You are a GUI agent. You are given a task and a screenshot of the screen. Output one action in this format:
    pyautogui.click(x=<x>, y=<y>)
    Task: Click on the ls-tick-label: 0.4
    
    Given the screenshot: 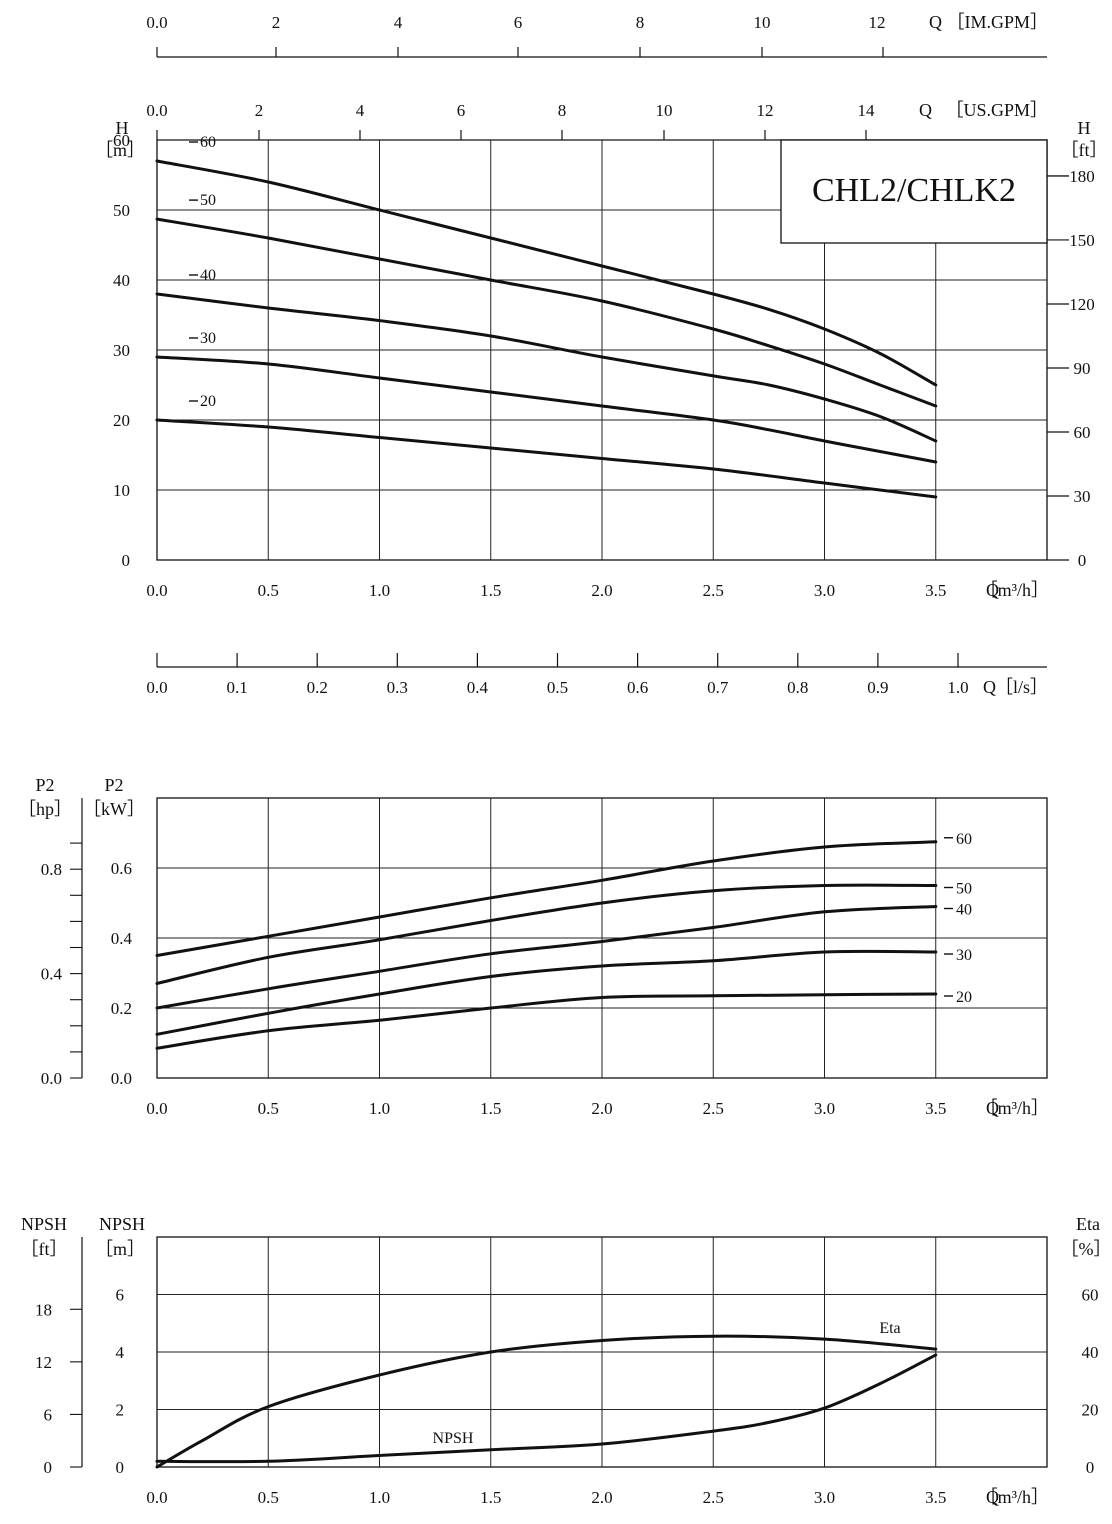 What is the action you would take?
    pyautogui.click(x=478, y=687)
    